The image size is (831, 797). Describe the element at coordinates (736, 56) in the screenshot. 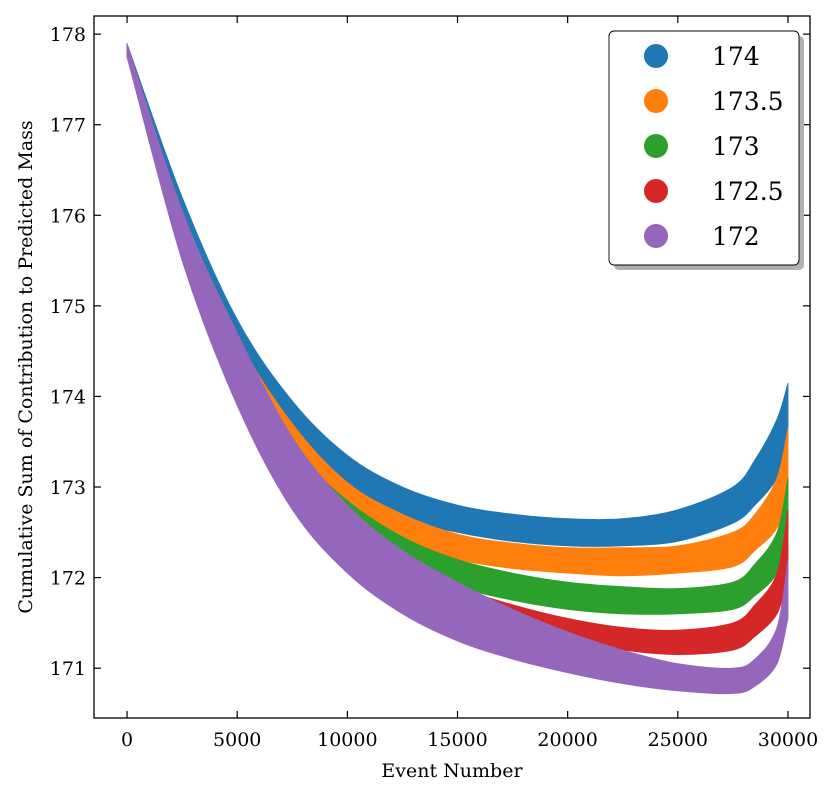

I see `legend-label-174: 174` at that location.